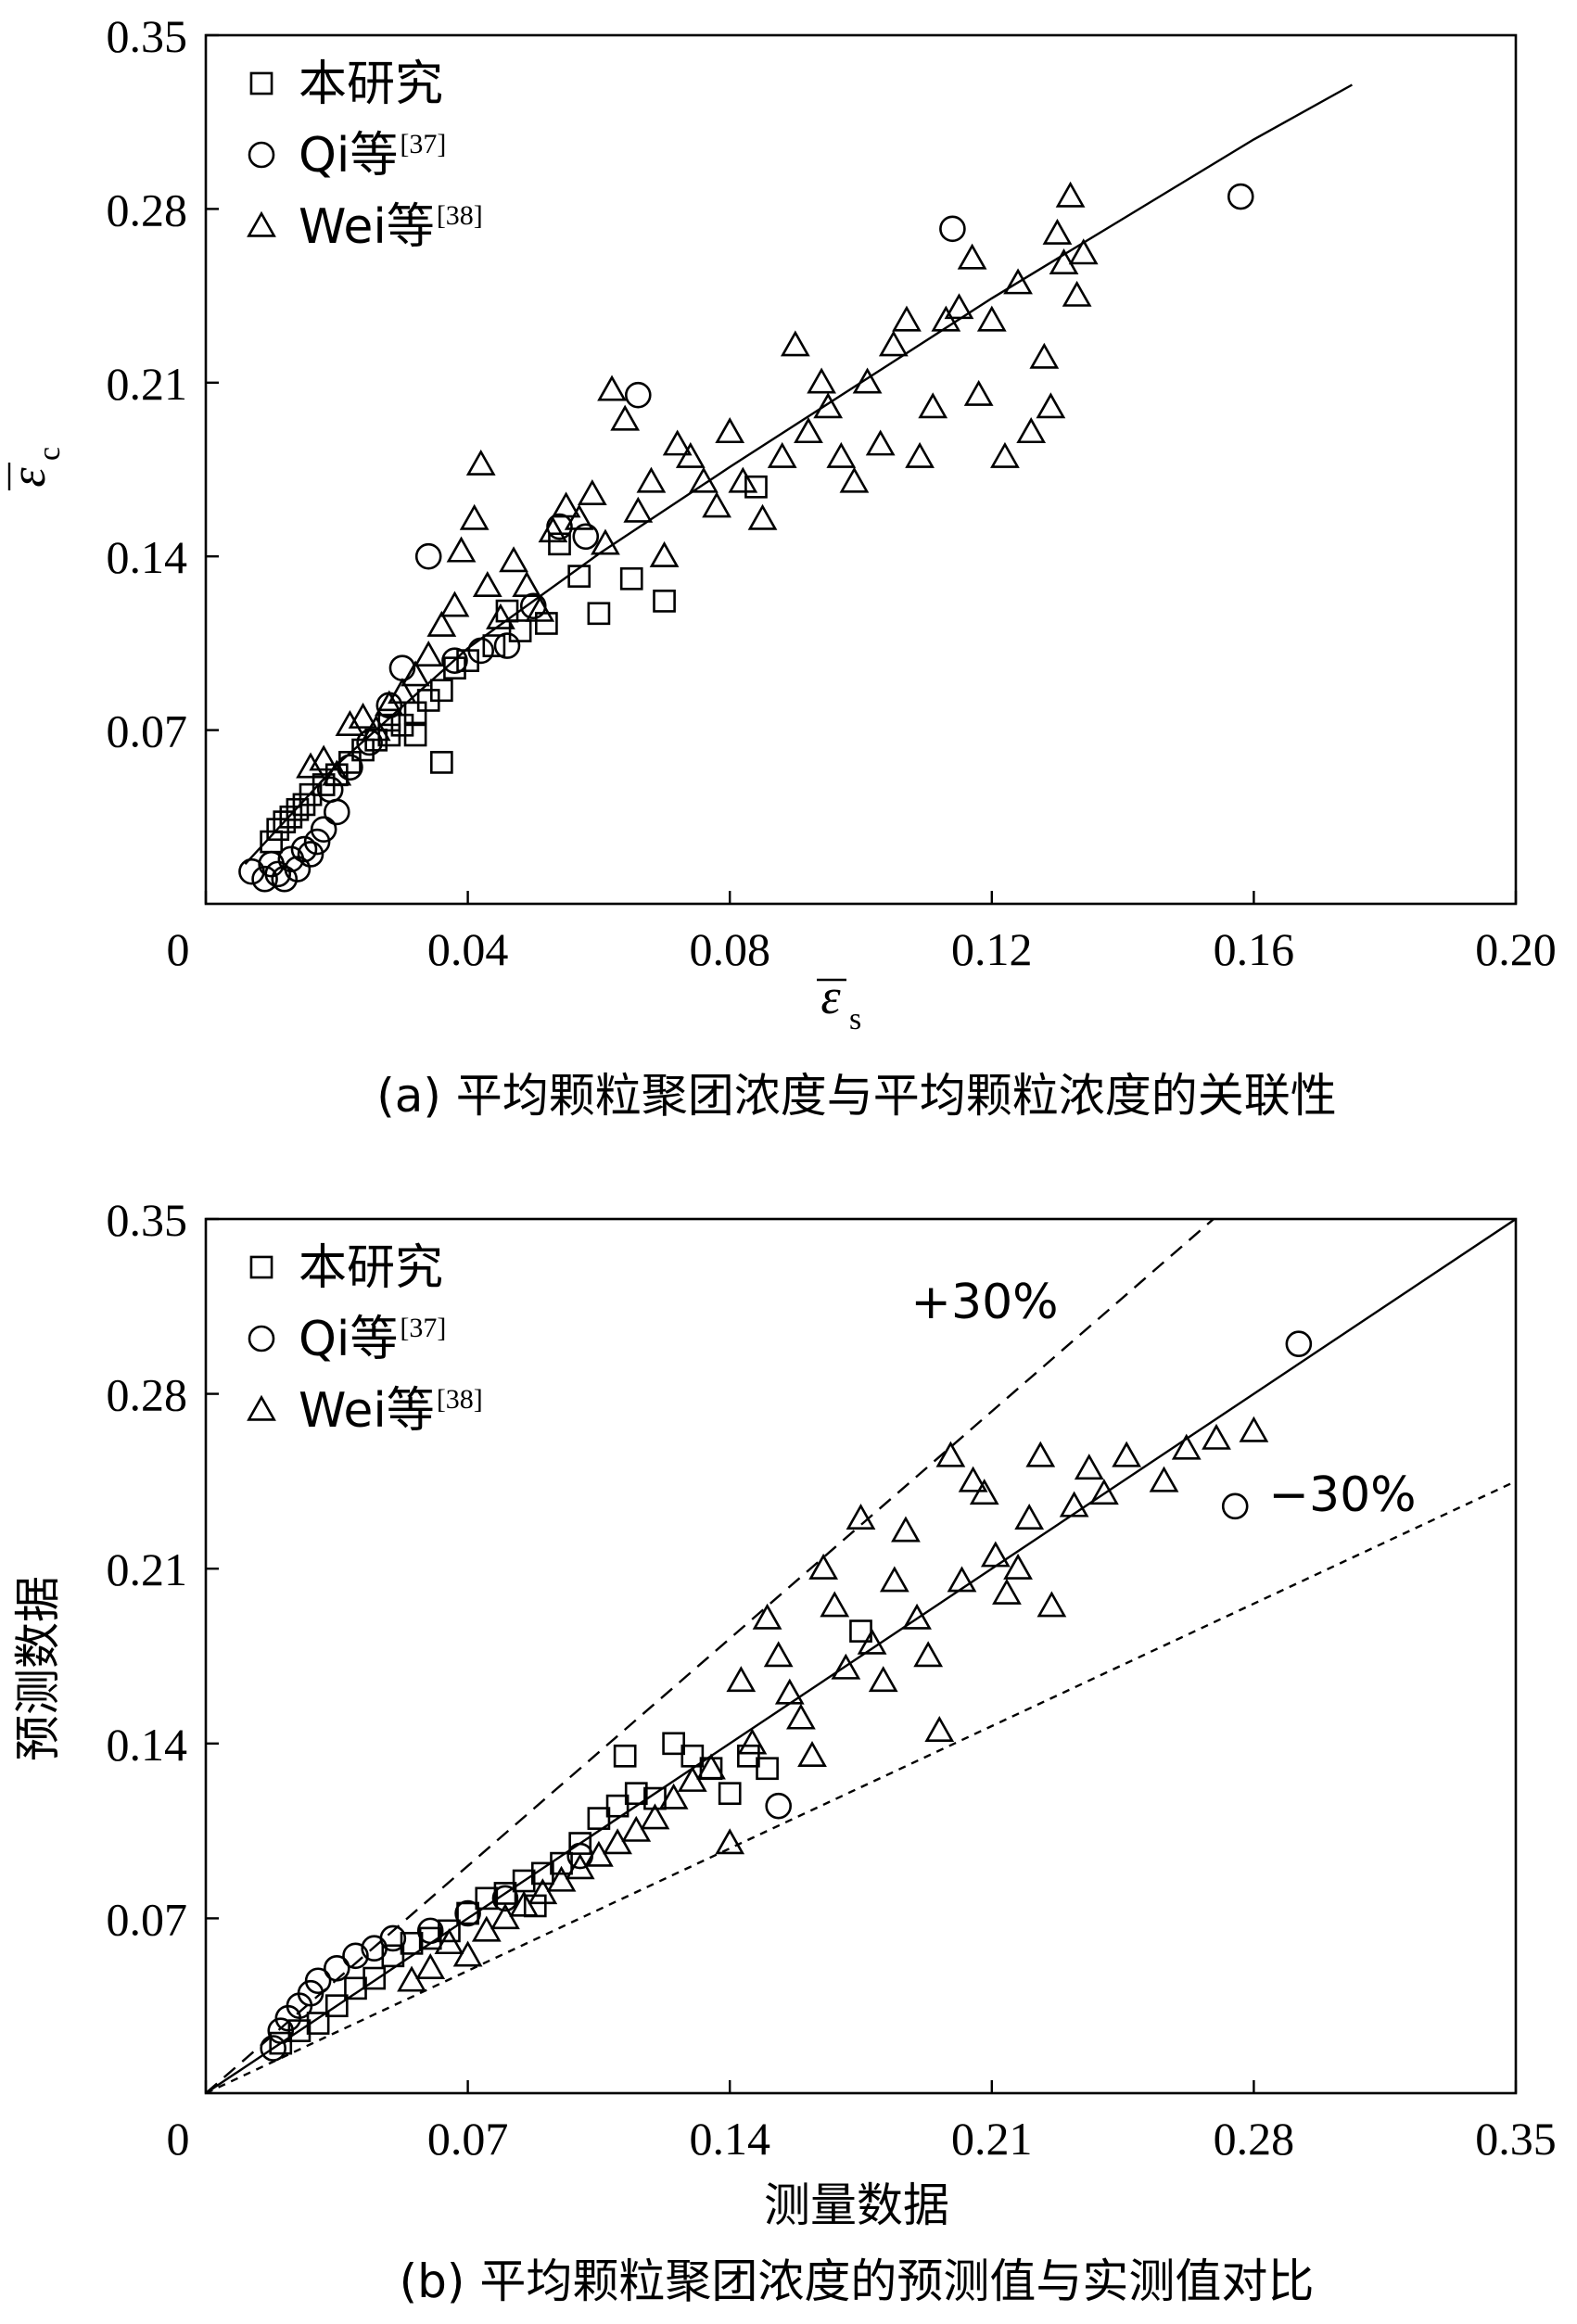  I want to click on panel-a-legend-marker-circle, so click(261, 155).